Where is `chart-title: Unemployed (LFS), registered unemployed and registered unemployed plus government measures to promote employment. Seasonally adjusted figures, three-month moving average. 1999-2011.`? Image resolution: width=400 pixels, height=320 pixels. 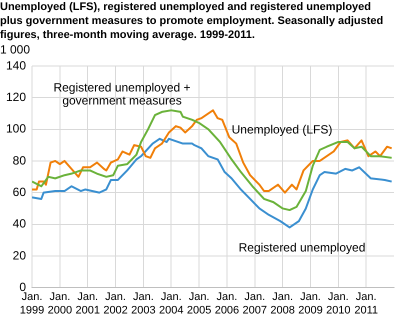
chart-title: Unemployed (LFS), registered unemployed and registered unemployed plus government measures to promote employment. Seasonally adjusted figures, three-month moving average. 1999-2011. is located at coordinates (192, 21).